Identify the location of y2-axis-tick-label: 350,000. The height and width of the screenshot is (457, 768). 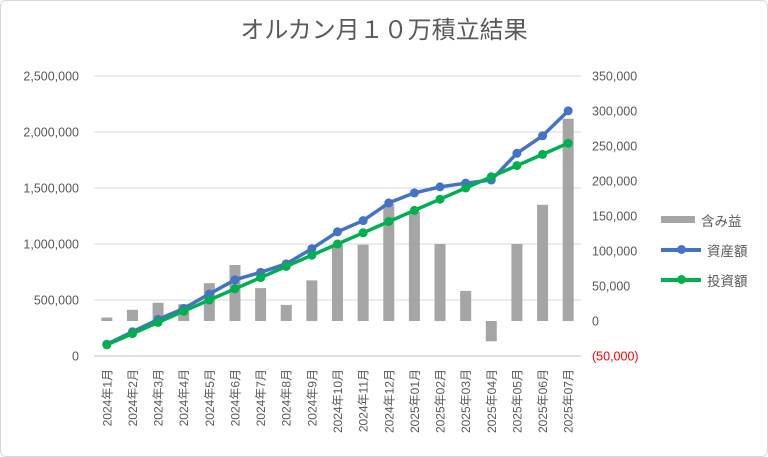
(614, 77).